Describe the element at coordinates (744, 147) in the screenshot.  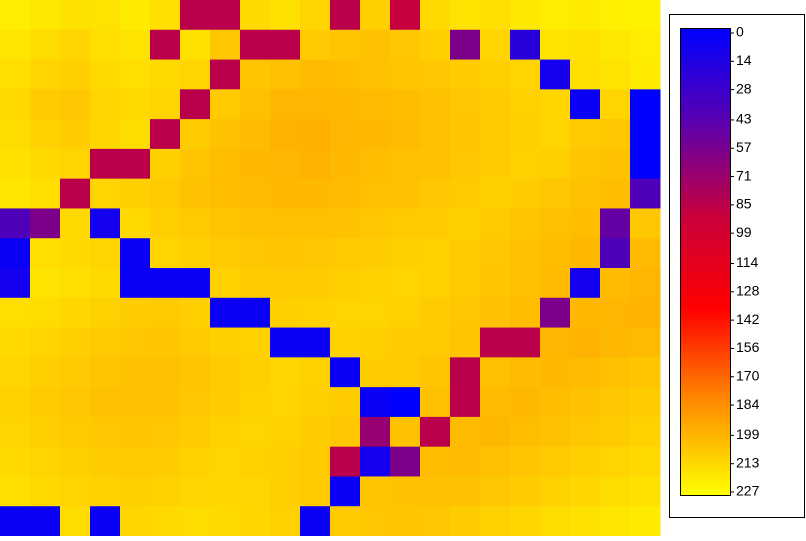
I see `colorbar-tick-label: 57` at that location.